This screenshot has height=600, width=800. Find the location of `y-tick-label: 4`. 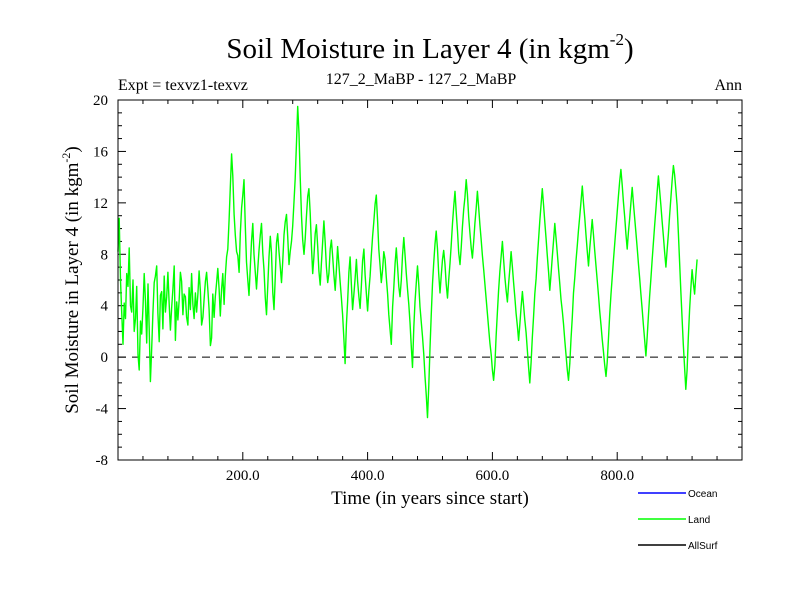

y-tick-label: 4 is located at coordinates (105, 307).